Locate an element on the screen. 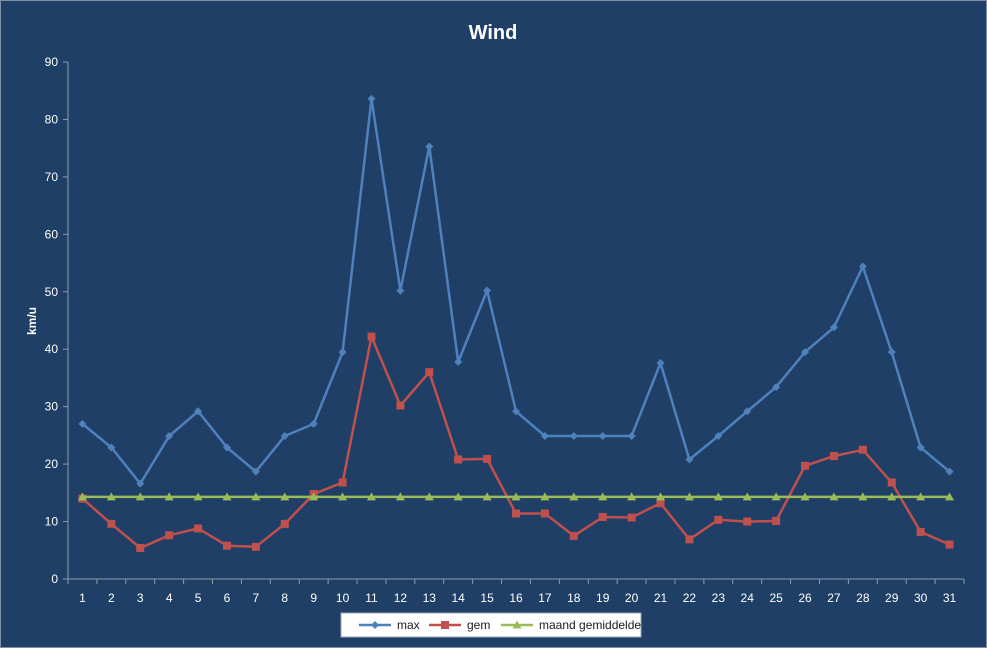 This screenshot has width=987, height=648. x-tick-label: 27 is located at coordinates (834, 598).